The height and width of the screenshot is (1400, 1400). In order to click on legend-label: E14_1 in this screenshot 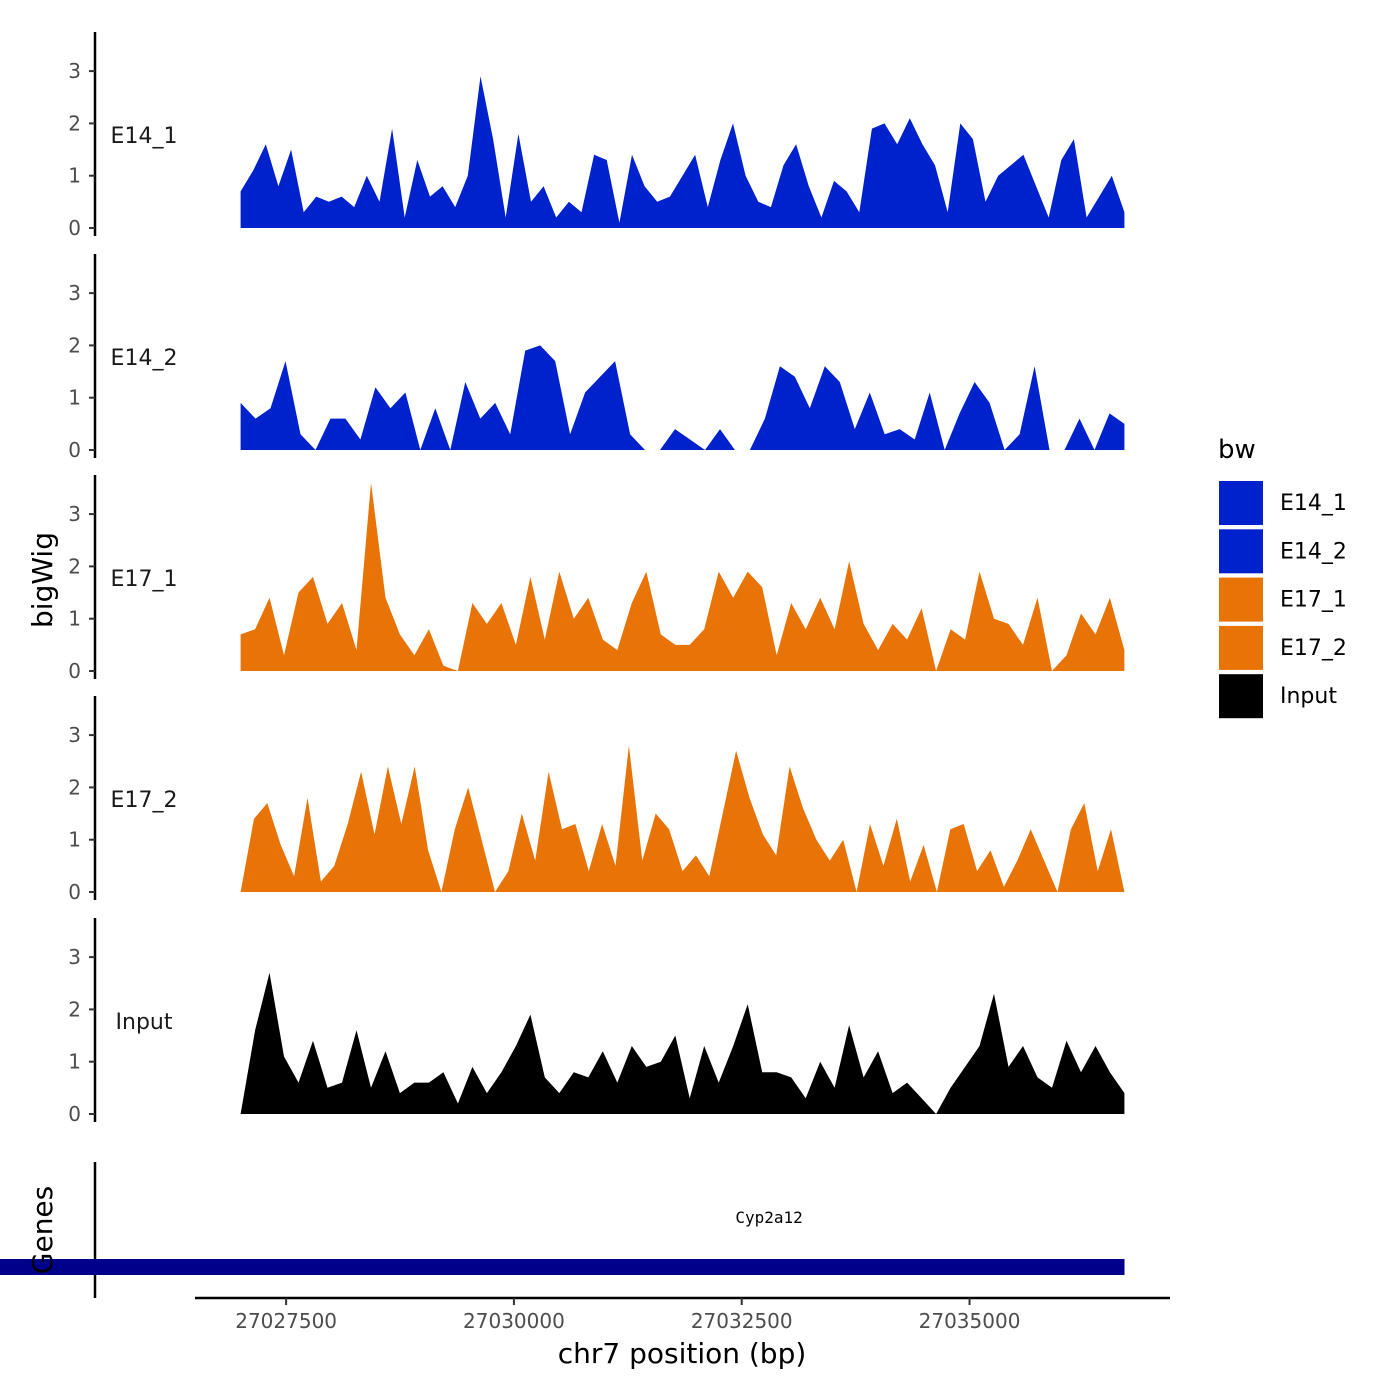, I will do `click(1313, 503)`.